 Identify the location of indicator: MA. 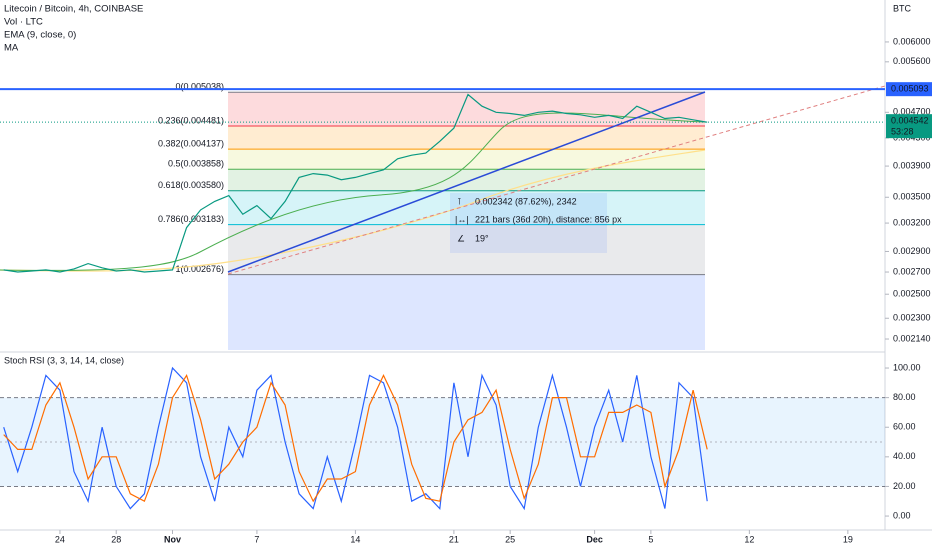
(11, 48).